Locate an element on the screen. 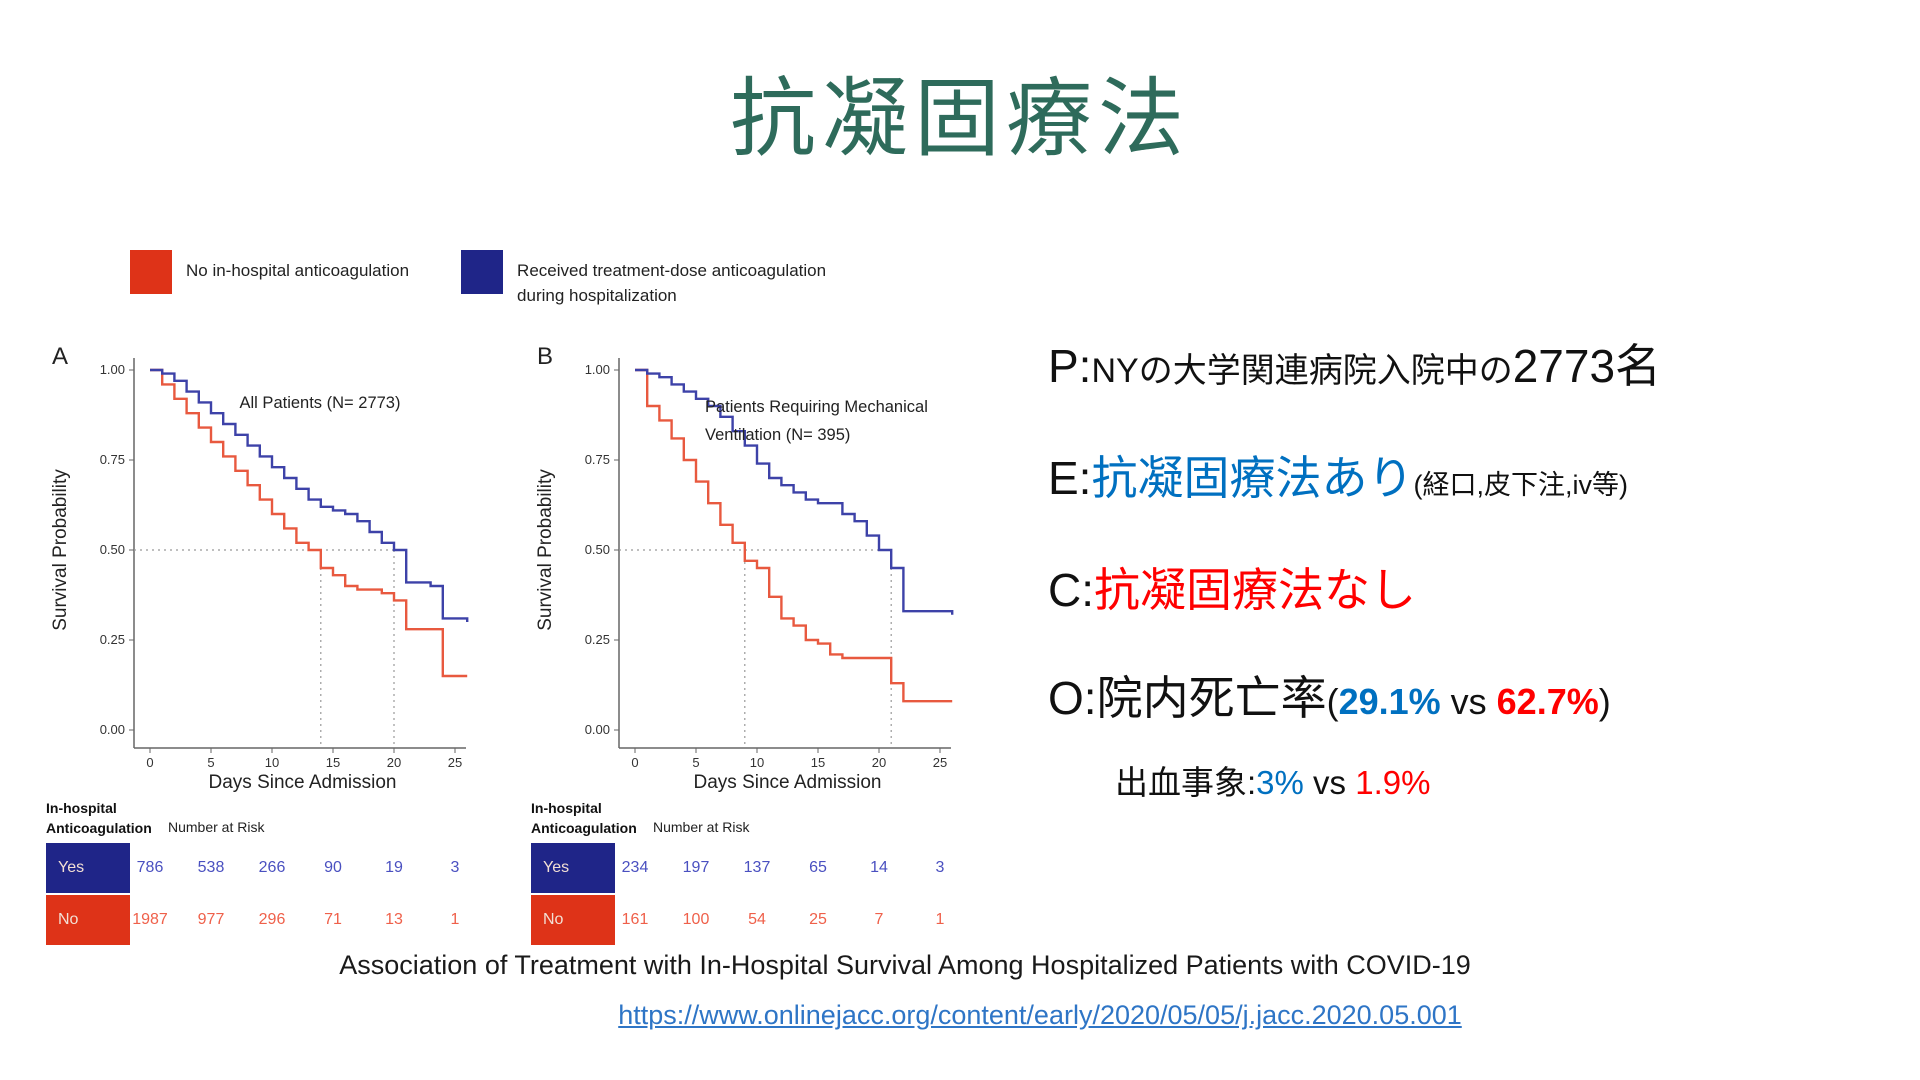  risk-value: 1987 is located at coordinates (150, 919).